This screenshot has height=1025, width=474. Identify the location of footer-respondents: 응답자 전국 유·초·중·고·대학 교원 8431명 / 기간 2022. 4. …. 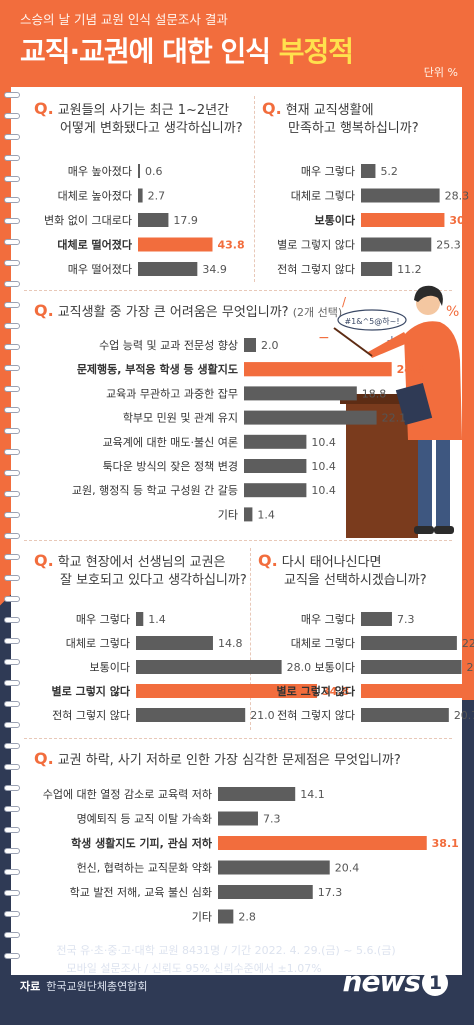
(240, 951).